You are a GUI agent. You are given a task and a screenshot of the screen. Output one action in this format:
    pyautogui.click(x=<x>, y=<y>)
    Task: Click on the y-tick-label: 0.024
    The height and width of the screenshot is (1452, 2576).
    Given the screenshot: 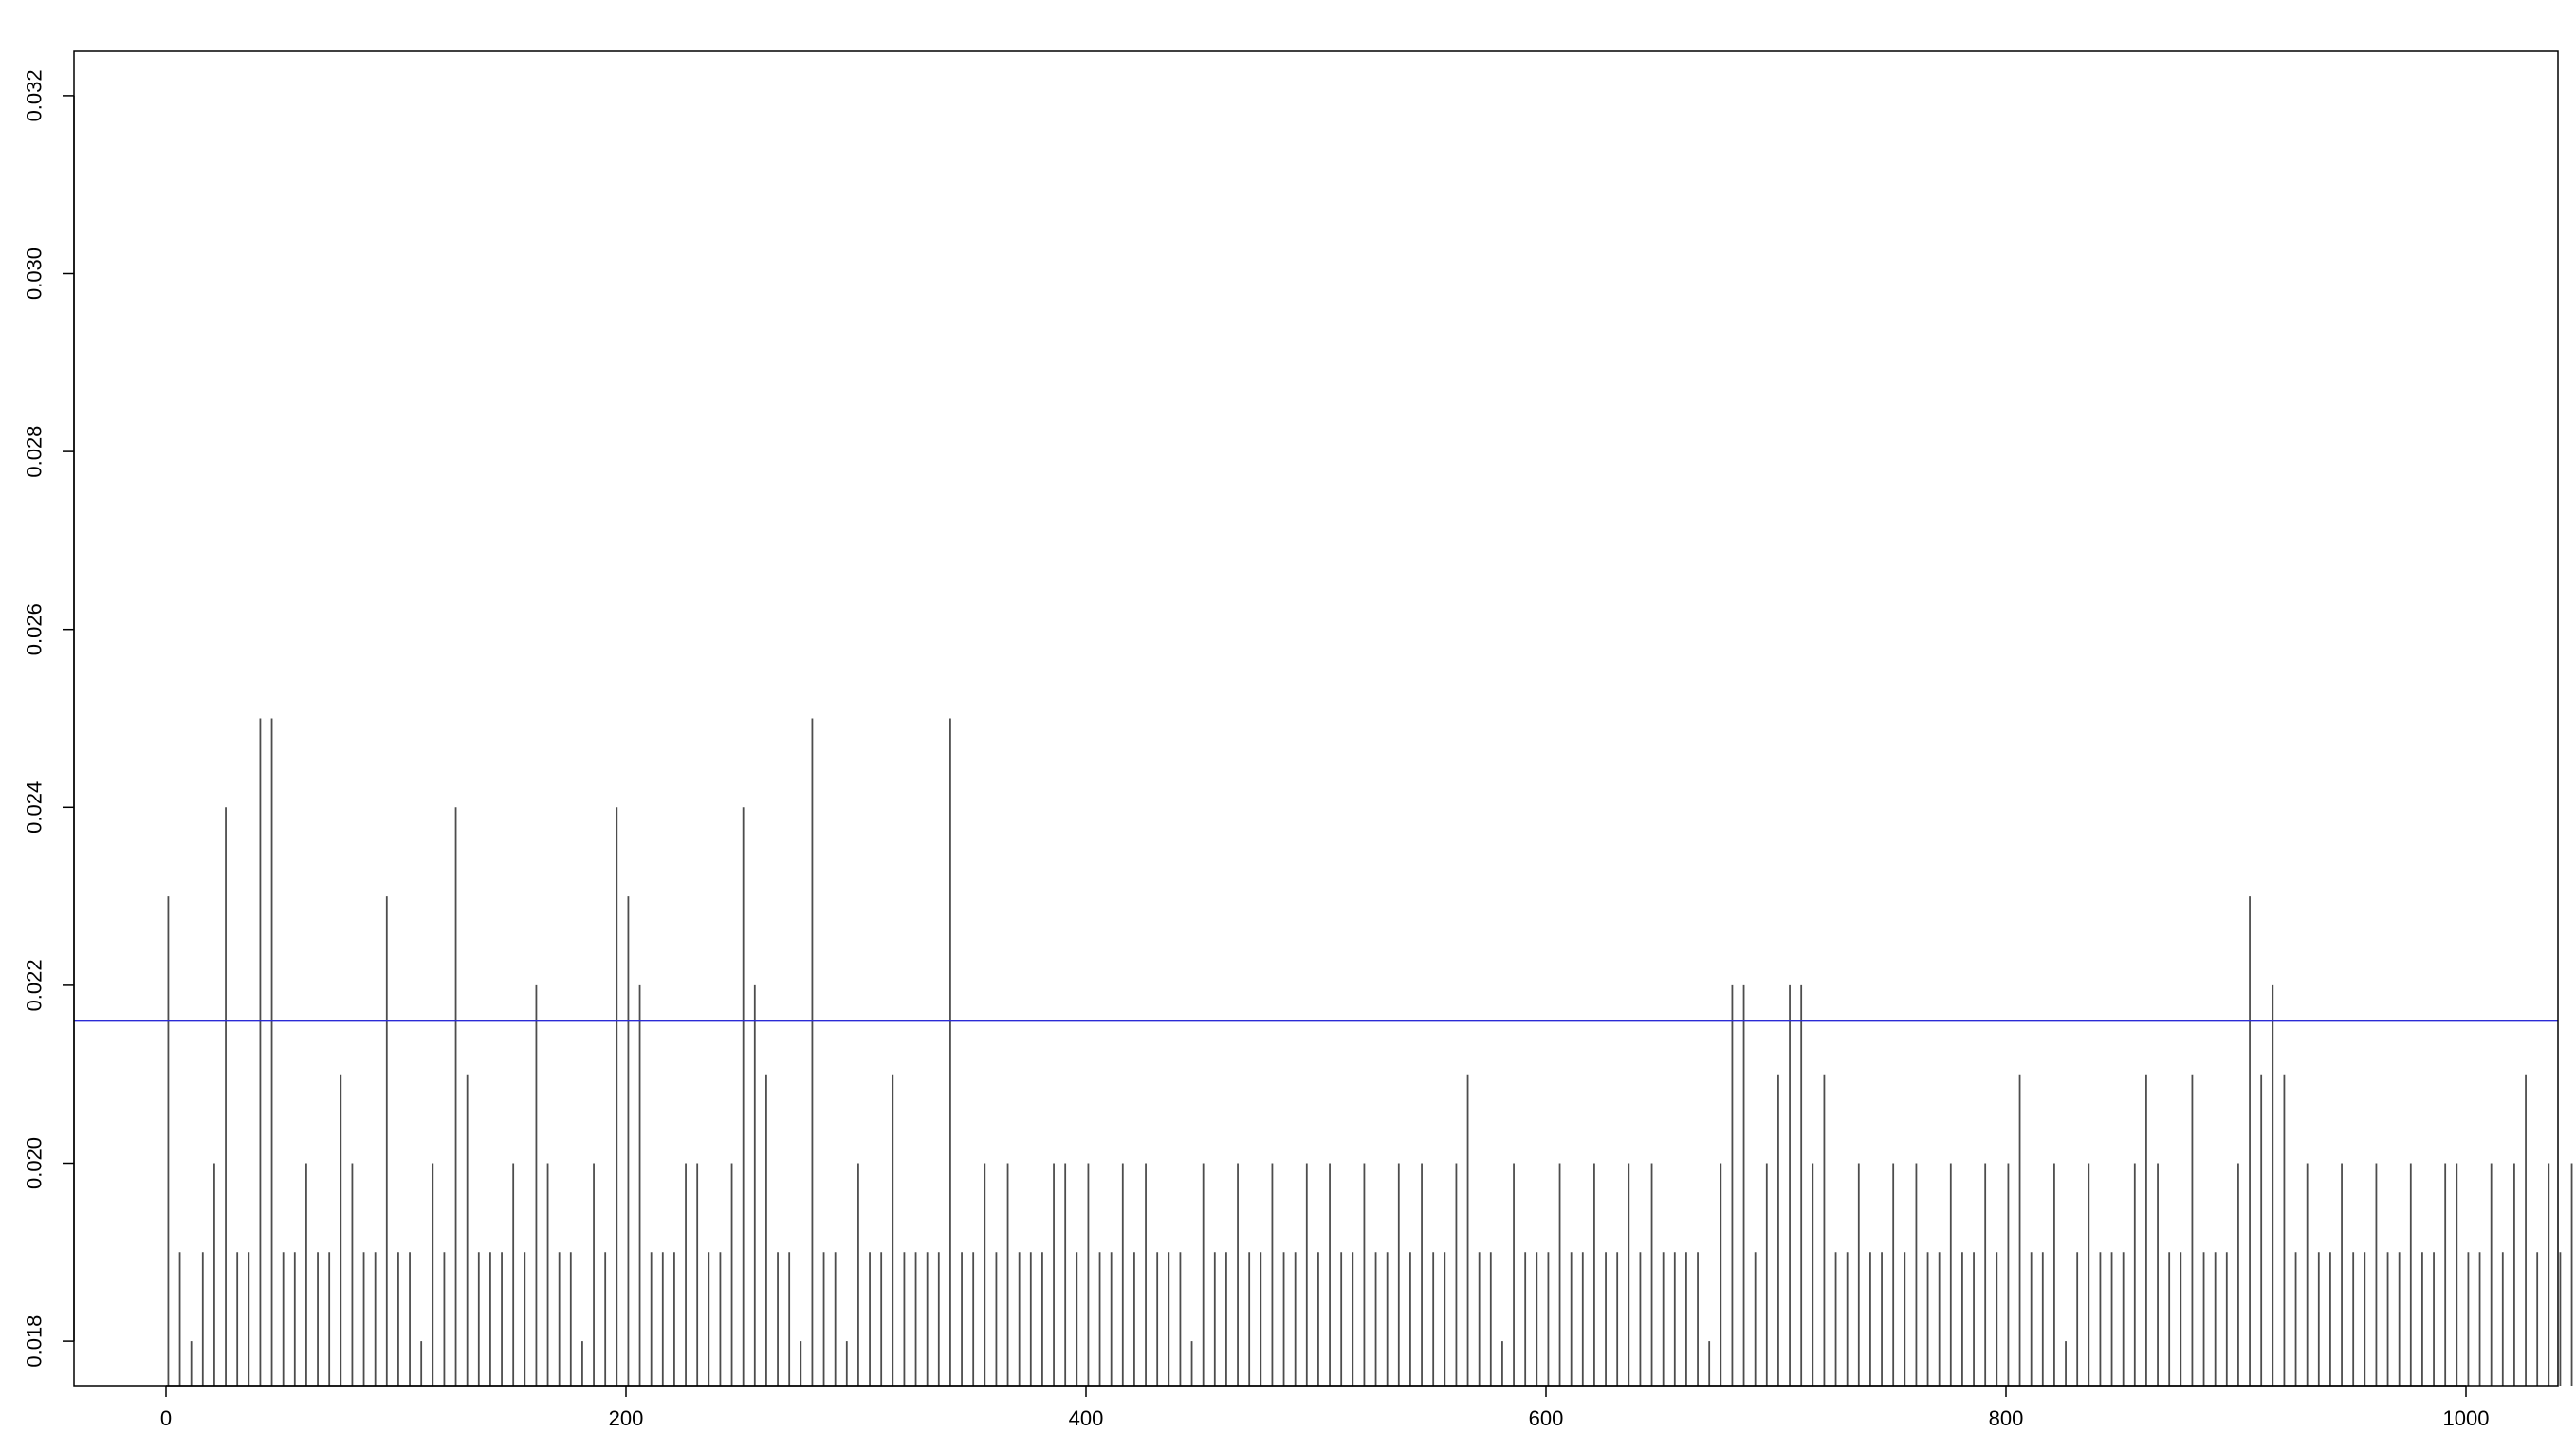 What is the action you would take?
    pyautogui.click(x=34, y=807)
    